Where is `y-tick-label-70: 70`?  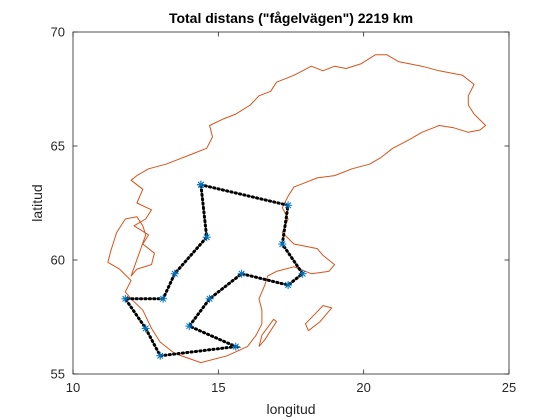
y-tick-label-70: 70 is located at coordinates (58, 32).